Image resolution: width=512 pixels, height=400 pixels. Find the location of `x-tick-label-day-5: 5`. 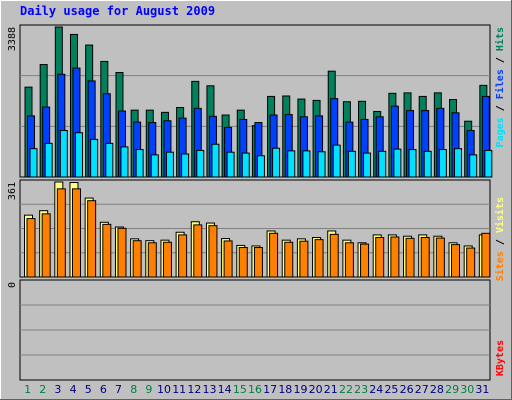

x-tick-label-day-5: 5 is located at coordinates (88, 389).